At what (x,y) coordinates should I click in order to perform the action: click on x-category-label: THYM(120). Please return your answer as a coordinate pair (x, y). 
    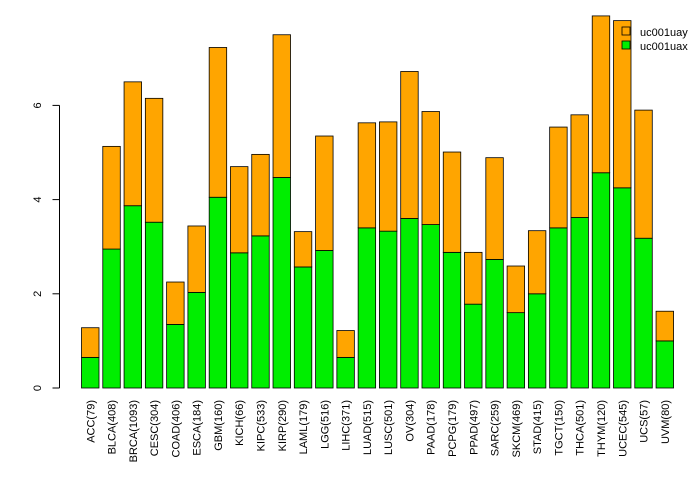
    Looking at the image, I should click on (602, 428).